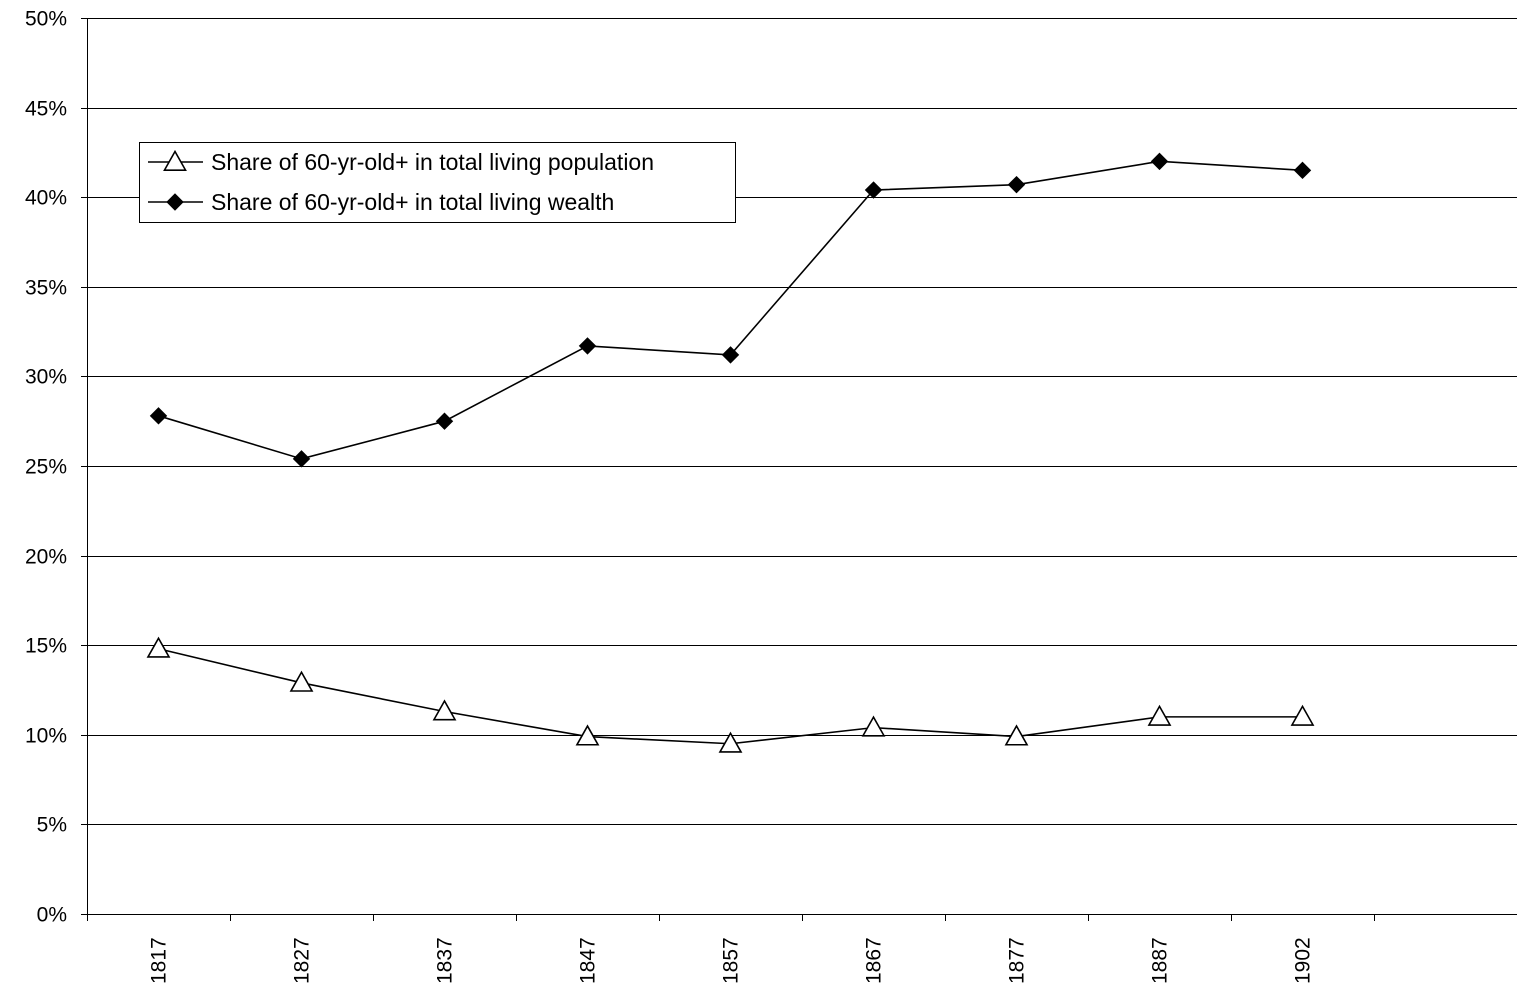 The image size is (1517, 988). Describe the element at coordinates (302, 960) in the screenshot. I see `x-tick-label: 1827` at that location.